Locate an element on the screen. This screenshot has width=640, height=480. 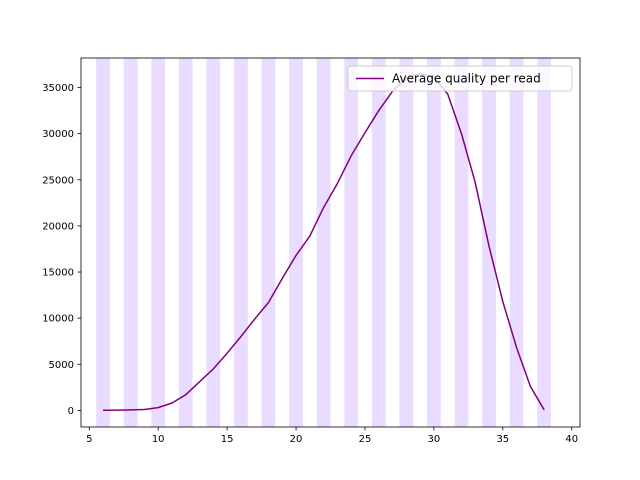
x-axis: 5 10 15 20 25 30 35 40 is located at coordinates (332, 436).